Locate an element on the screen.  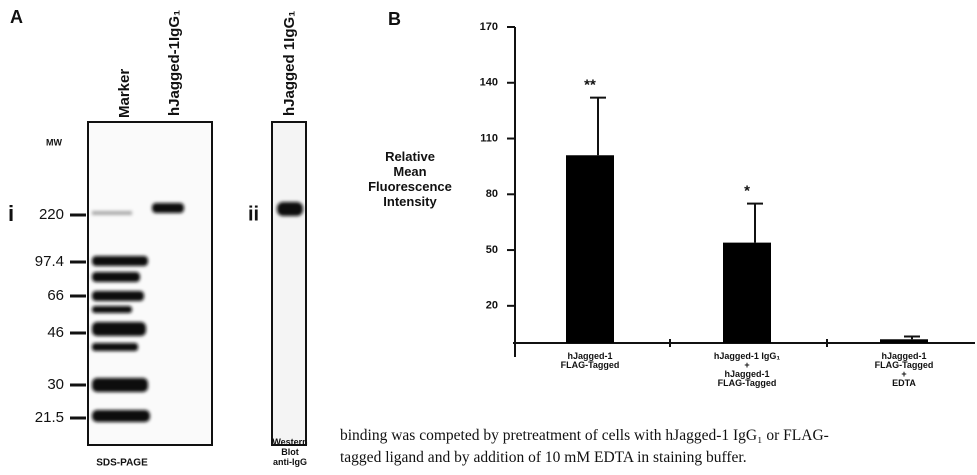
y-tick-label: 170 is located at coordinates (489, 27).